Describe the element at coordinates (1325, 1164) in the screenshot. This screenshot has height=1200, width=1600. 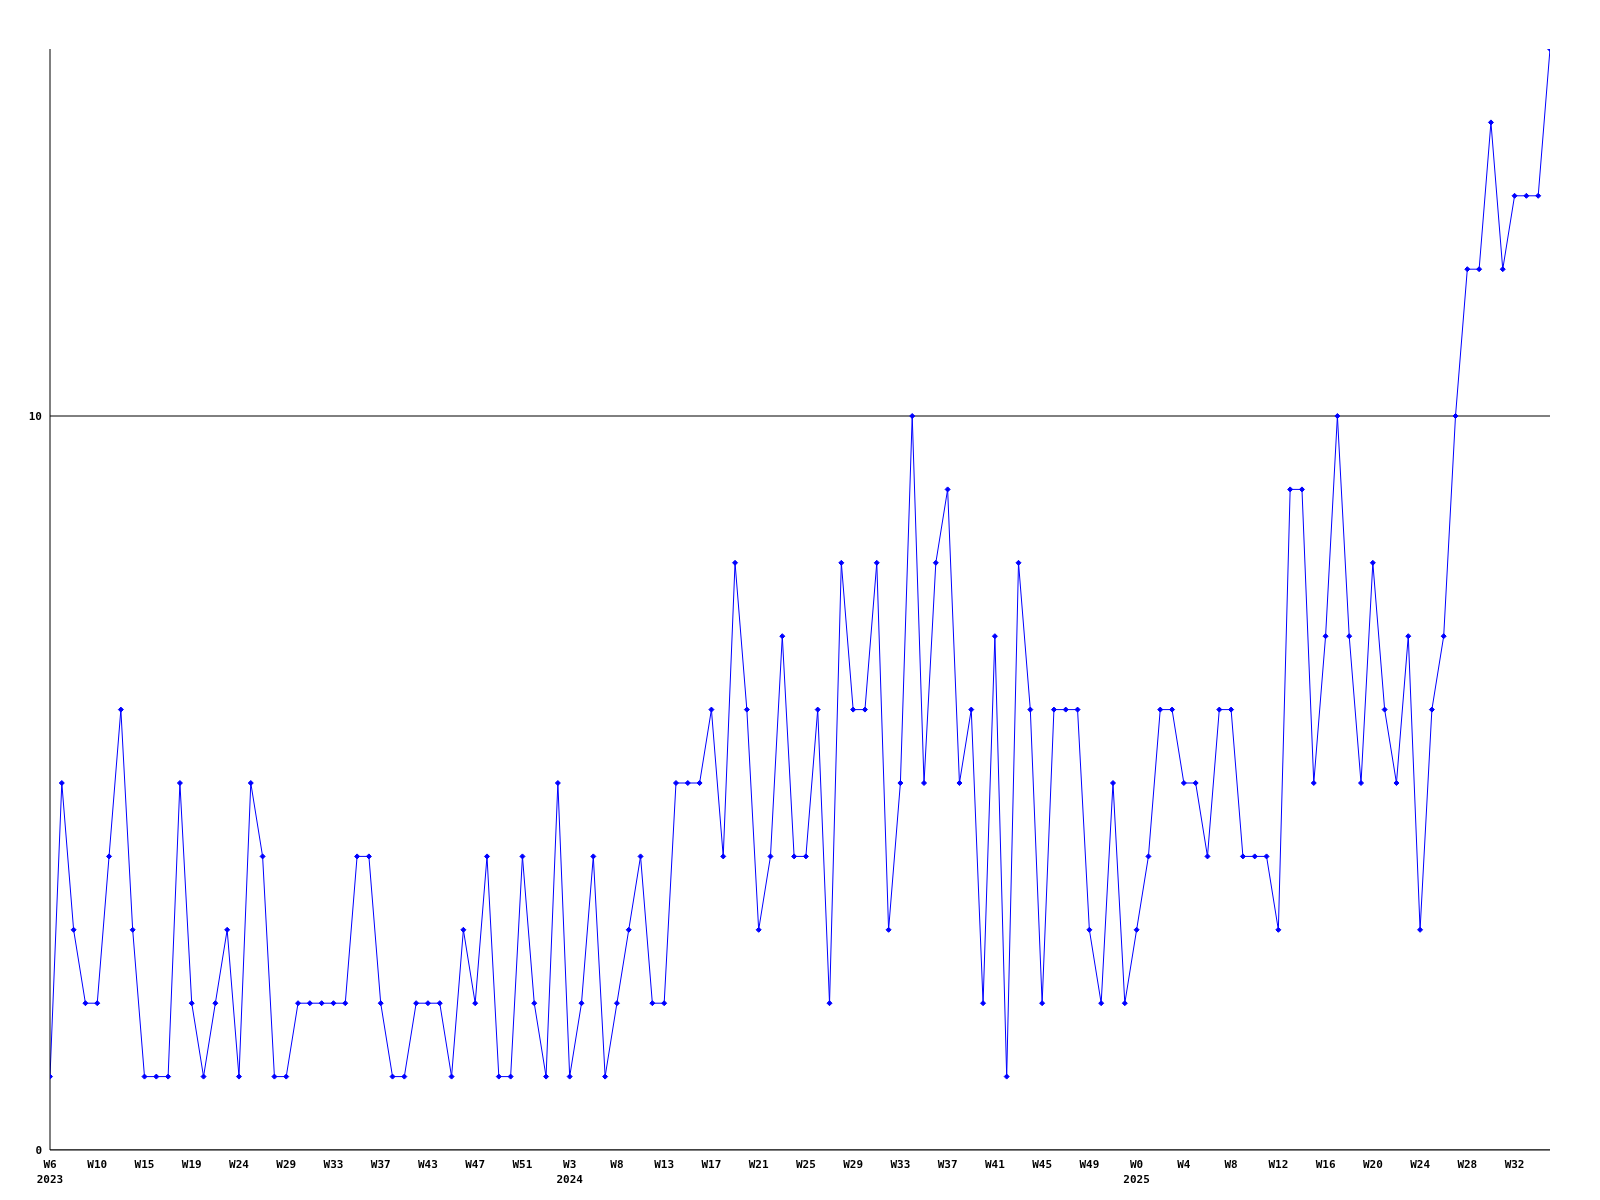
I see `x-tick-label: W16` at that location.